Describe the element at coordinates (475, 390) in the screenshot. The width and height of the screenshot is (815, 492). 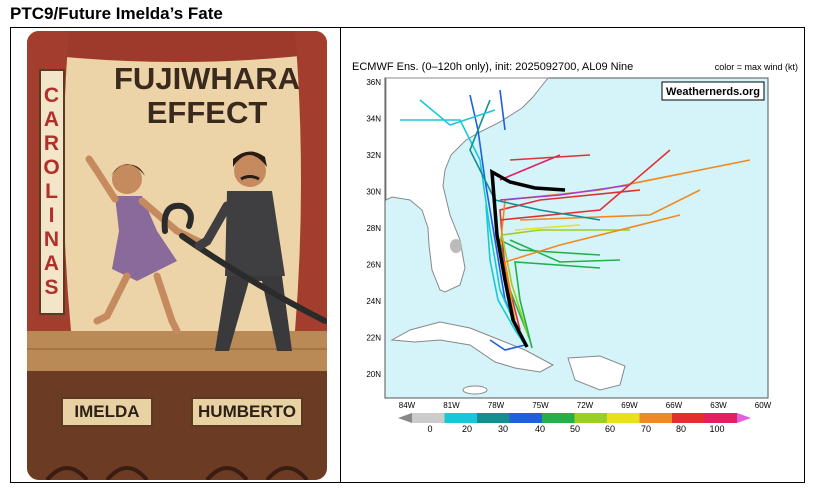
I see `jamaica` at that location.